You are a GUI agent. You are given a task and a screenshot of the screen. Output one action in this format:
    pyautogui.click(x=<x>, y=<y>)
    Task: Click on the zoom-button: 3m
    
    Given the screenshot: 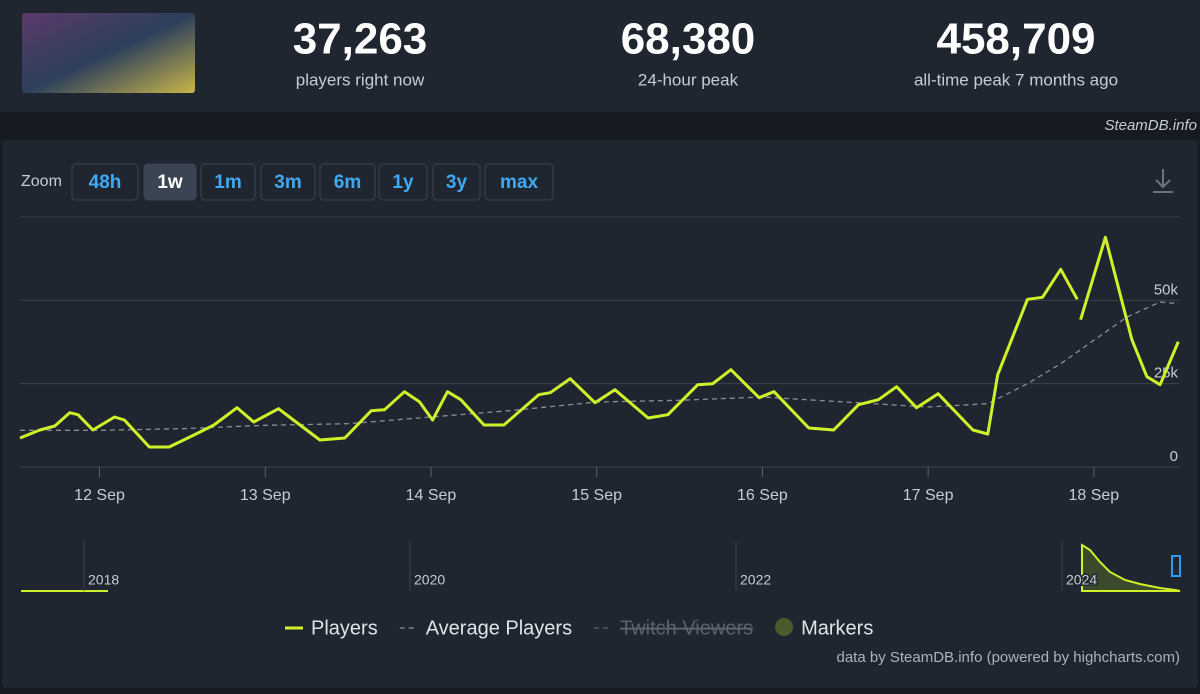 What is the action you would take?
    pyautogui.click(x=288, y=182)
    